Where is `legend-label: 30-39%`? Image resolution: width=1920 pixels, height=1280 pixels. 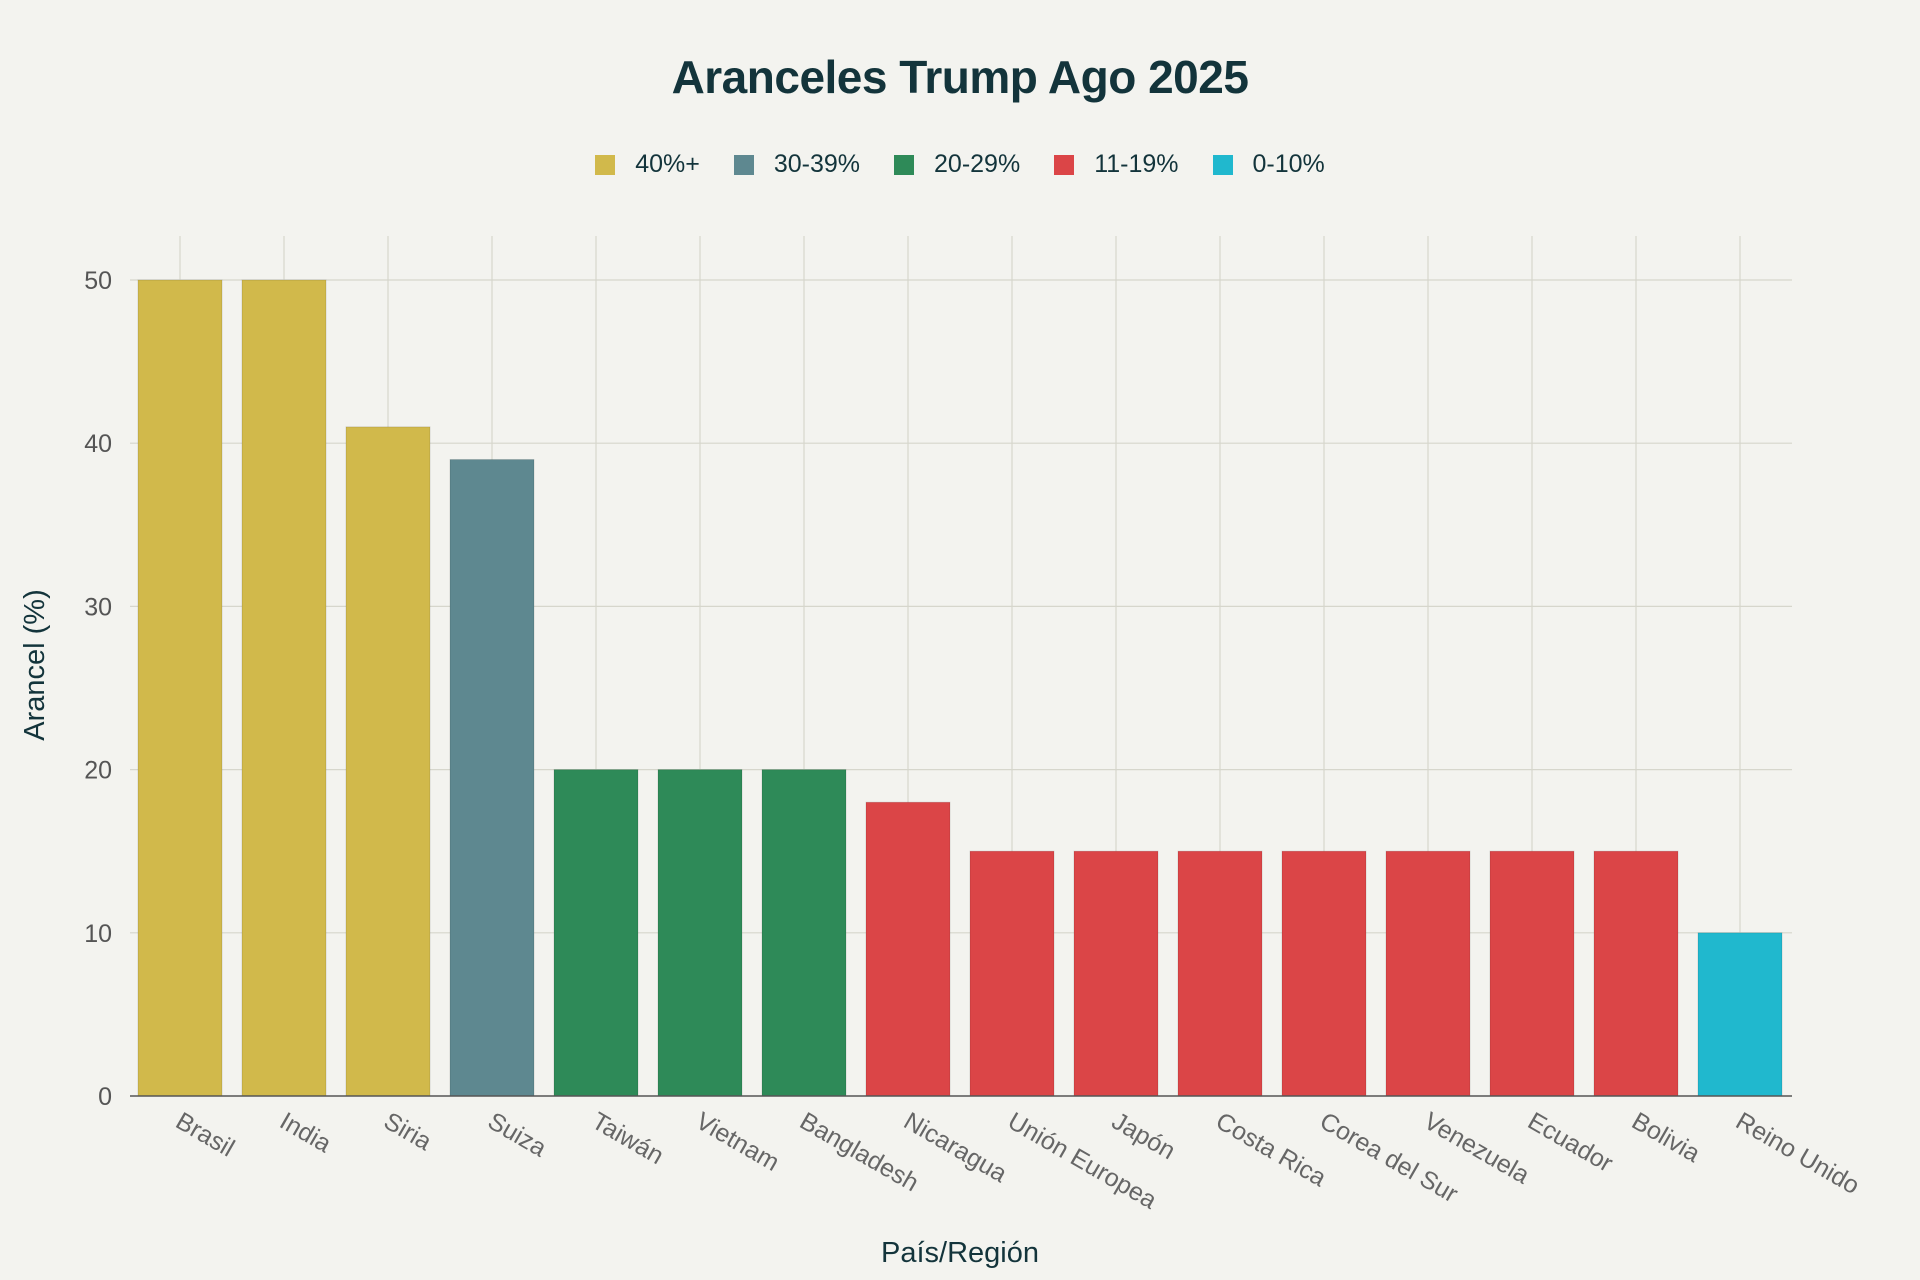
legend-label: 30-39% is located at coordinates (817, 164).